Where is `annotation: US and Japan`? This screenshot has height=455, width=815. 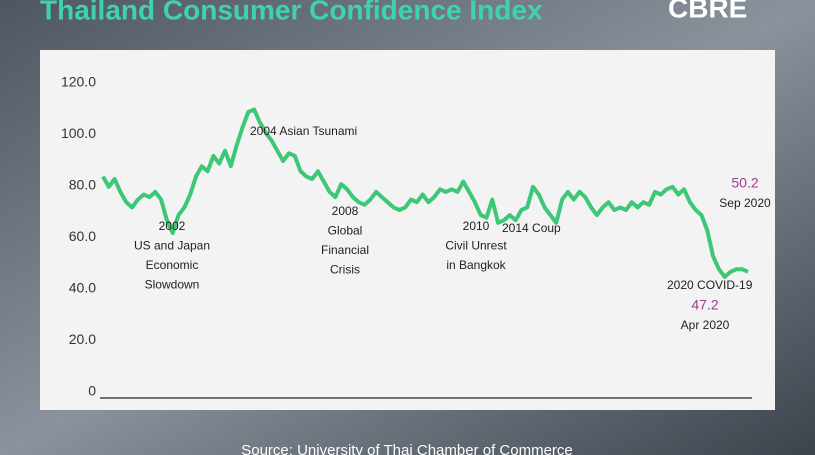 annotation: US and Japan is located at coordinates (172, 246).